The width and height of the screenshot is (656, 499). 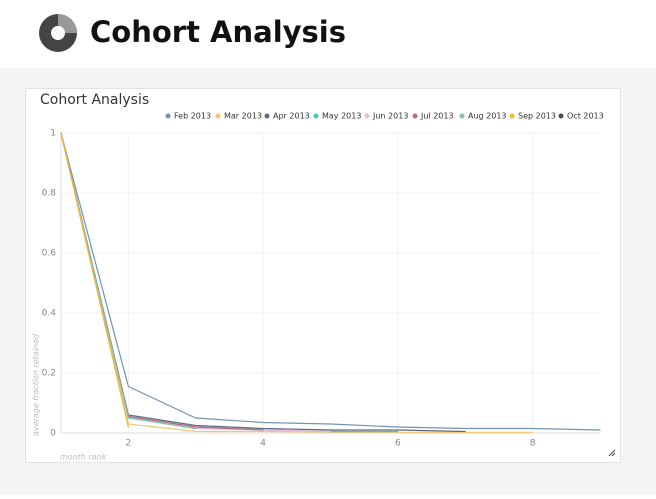 What do you see at coordinates (49, 314) in the screenshot?
I see `y-tick-label: 0.4` at bounding box center [49, 314].